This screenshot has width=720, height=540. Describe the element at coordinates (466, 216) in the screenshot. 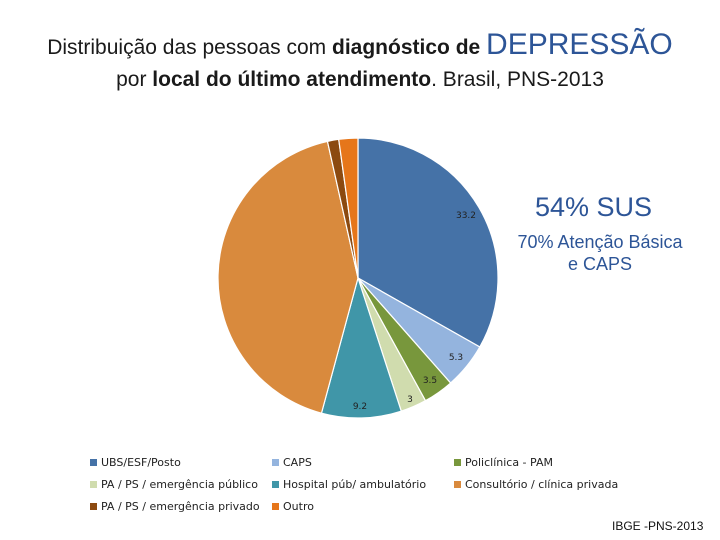

I see `data-label-ubs: 33.2` at that location.